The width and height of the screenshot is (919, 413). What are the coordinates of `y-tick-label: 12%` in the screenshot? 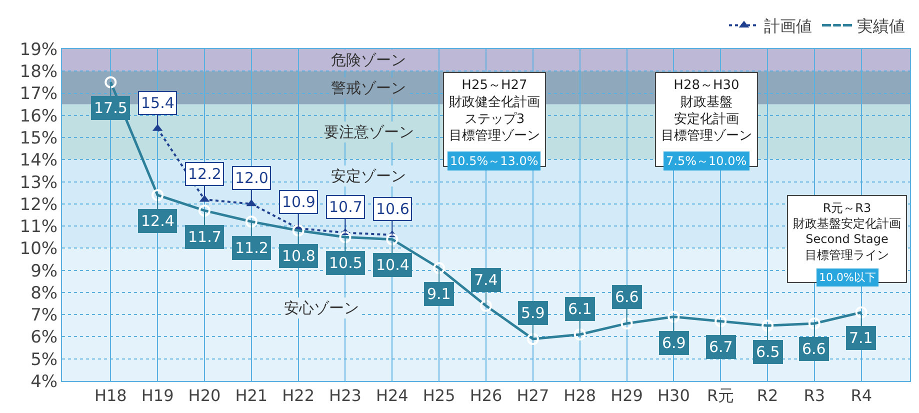 It's located at (39, 204).